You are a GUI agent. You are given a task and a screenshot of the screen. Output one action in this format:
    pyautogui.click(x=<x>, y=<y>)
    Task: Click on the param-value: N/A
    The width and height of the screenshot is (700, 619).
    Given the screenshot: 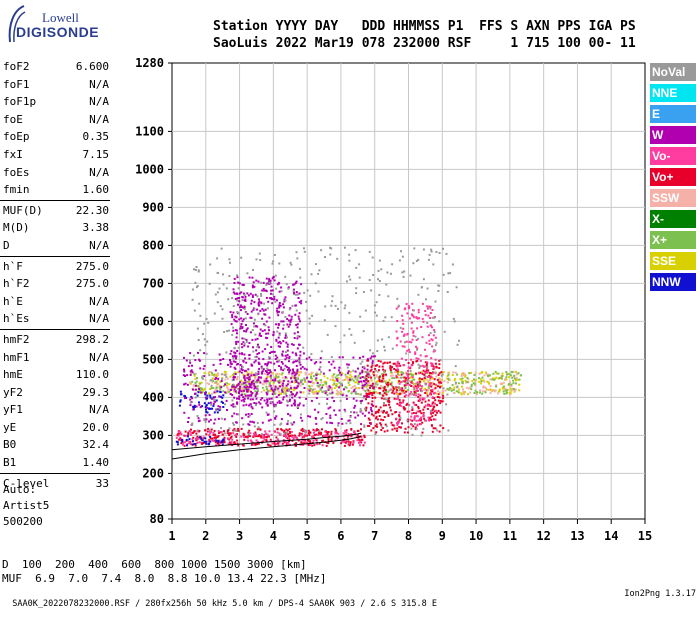 What is the action you would take?
    pyautogui.click(x=99, y=410)
    